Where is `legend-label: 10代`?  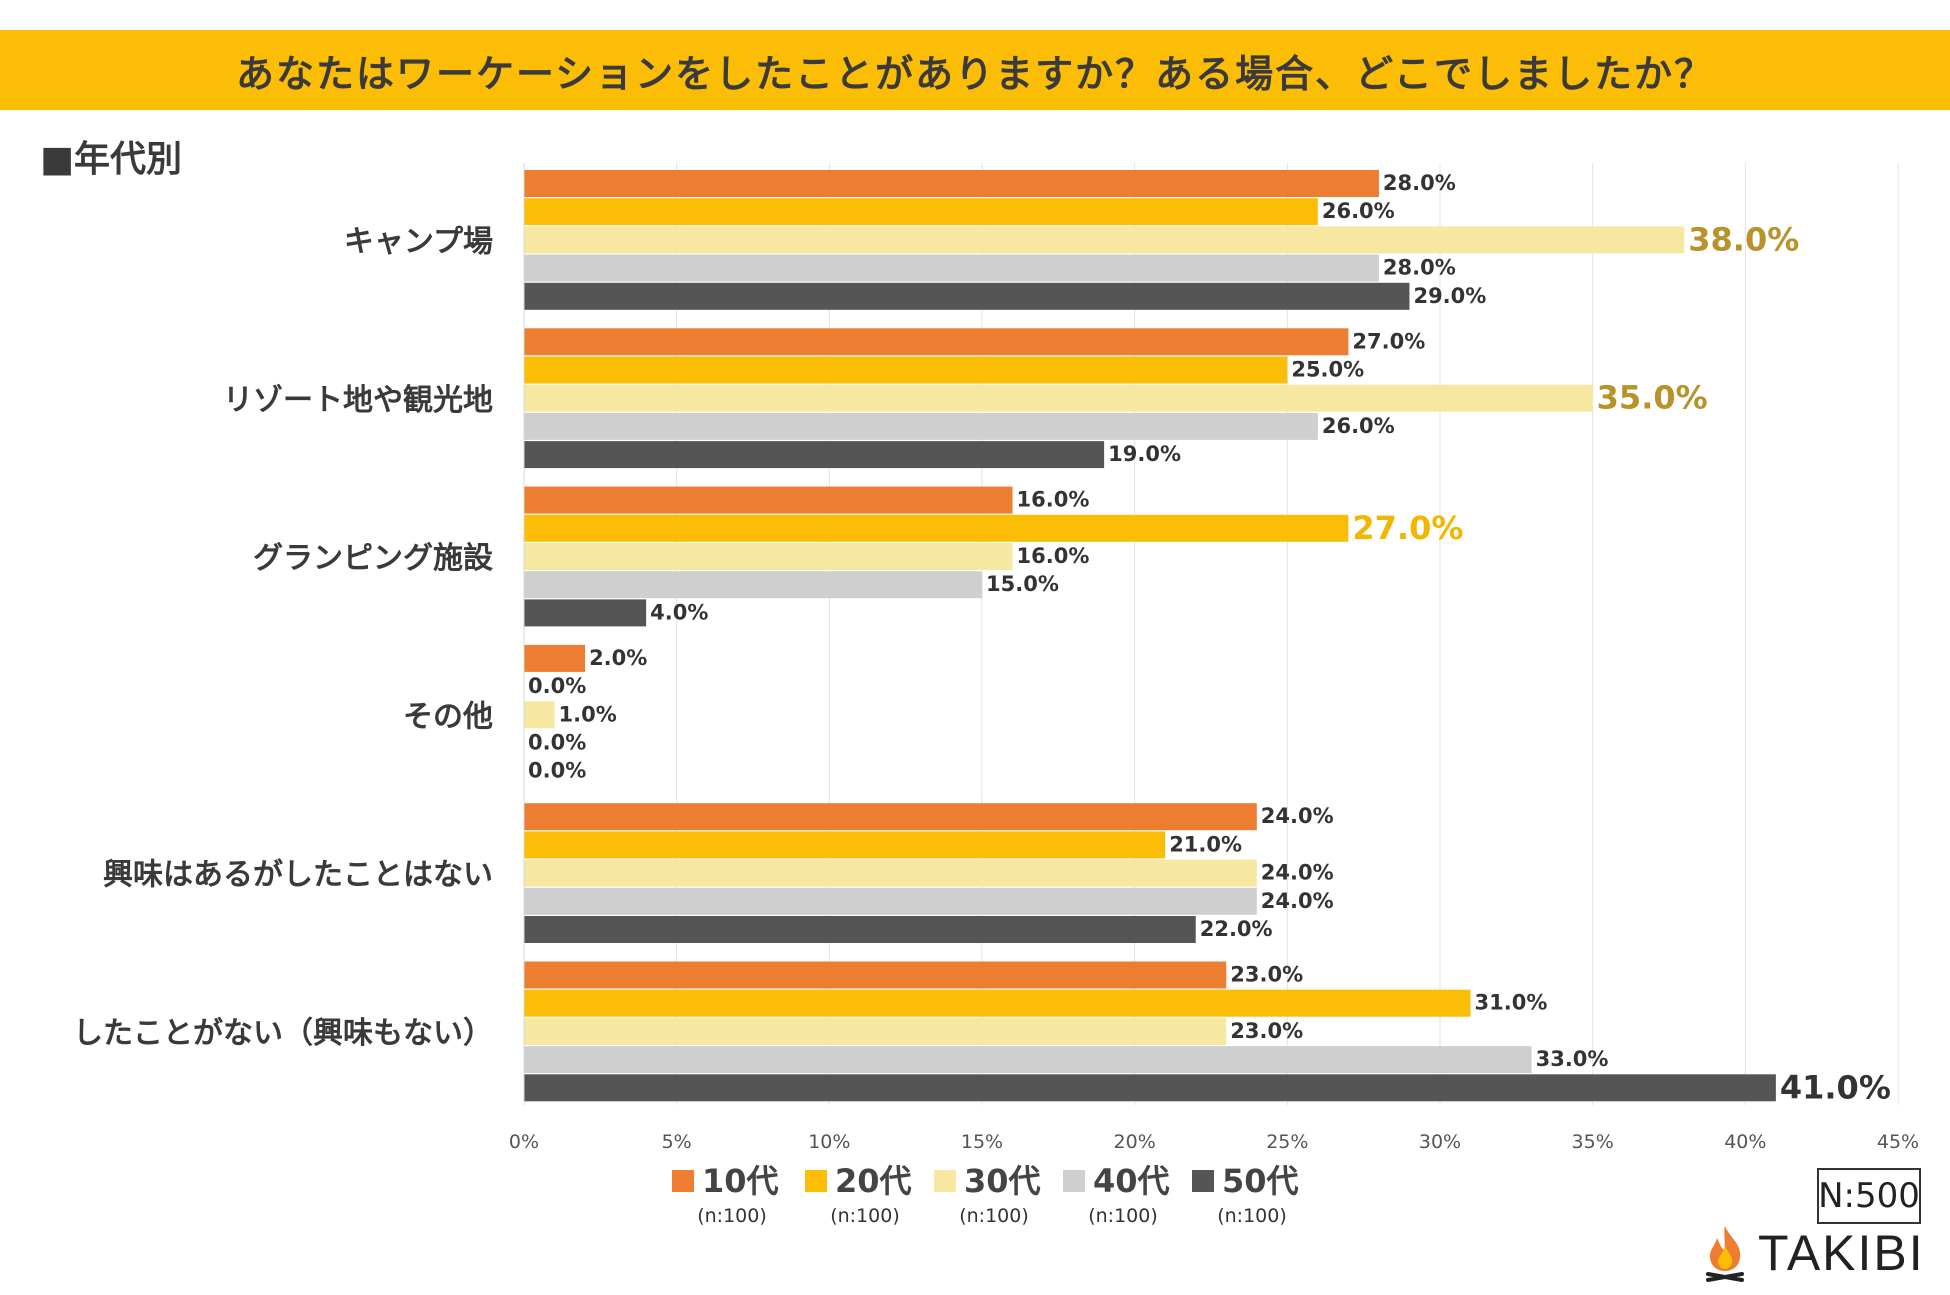
legend-label: 10代 is located at coordinates (740, 1181).